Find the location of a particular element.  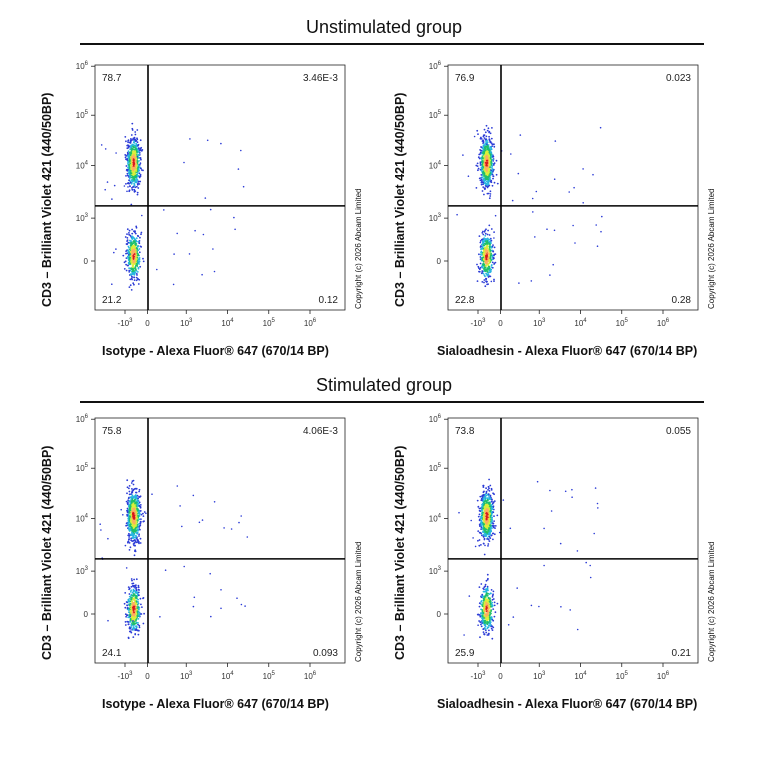

quadrant-percent-lower-left: 21.2 is located at coordinates (112, 300).